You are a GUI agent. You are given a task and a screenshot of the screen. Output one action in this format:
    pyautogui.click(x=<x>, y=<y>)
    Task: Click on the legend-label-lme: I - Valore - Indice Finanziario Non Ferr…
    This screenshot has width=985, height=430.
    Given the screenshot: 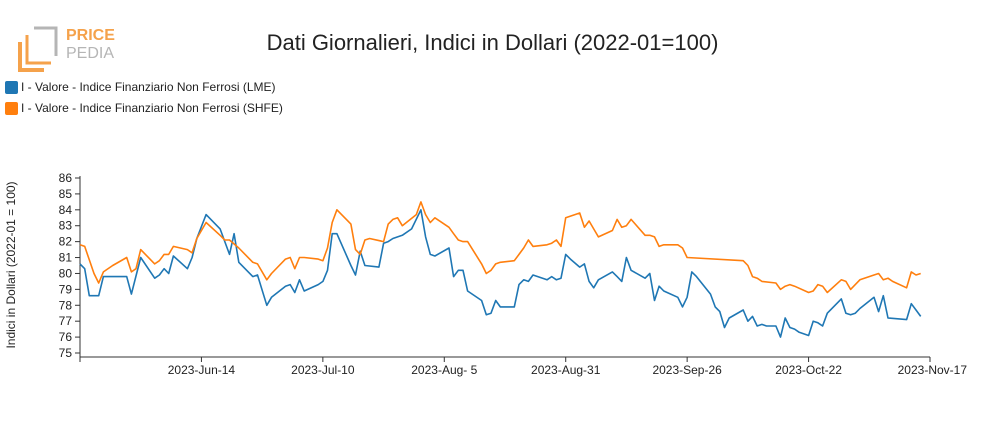 What is the action you would take?
    pyautogui.click(x=148, y=87)
    